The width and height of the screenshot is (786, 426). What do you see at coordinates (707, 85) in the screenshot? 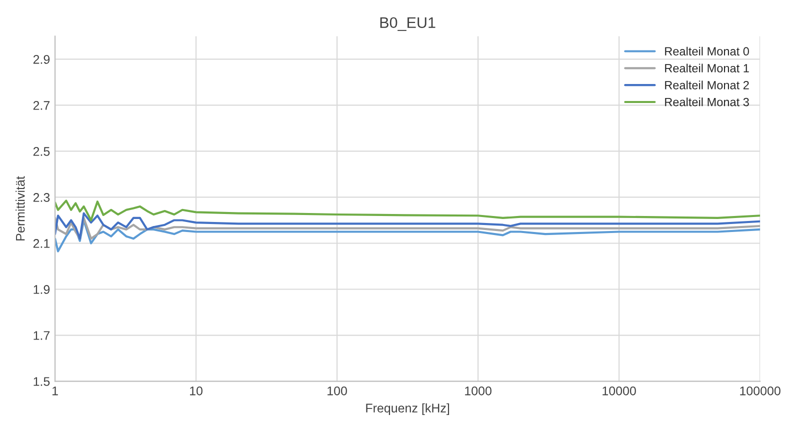
I see `legend-label: Realteil Monat 2` at bounding box center [707, 85].